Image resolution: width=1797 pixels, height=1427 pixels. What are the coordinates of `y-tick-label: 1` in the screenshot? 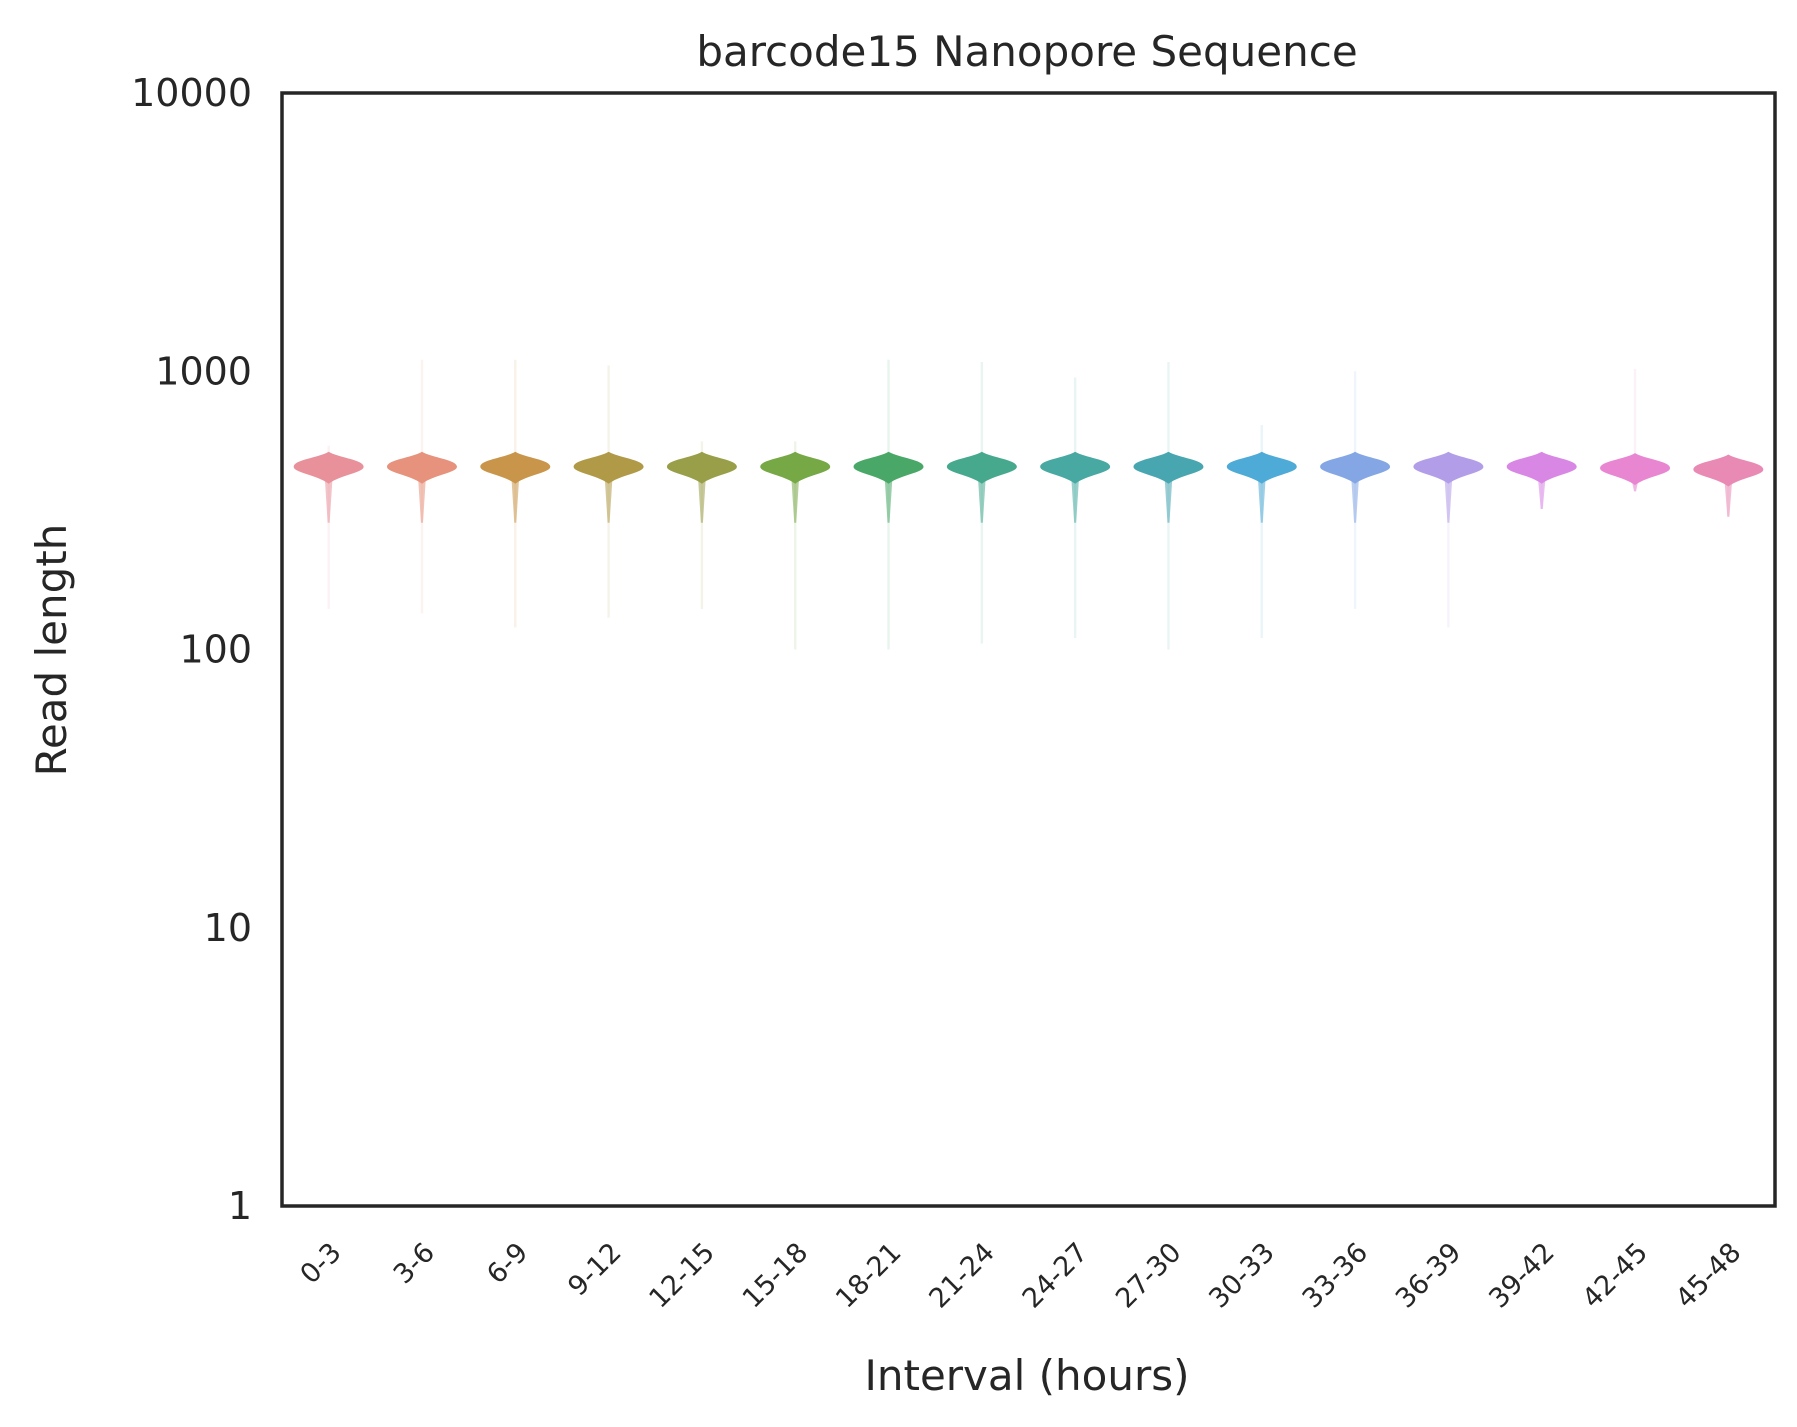 It's located at (240, 1206).